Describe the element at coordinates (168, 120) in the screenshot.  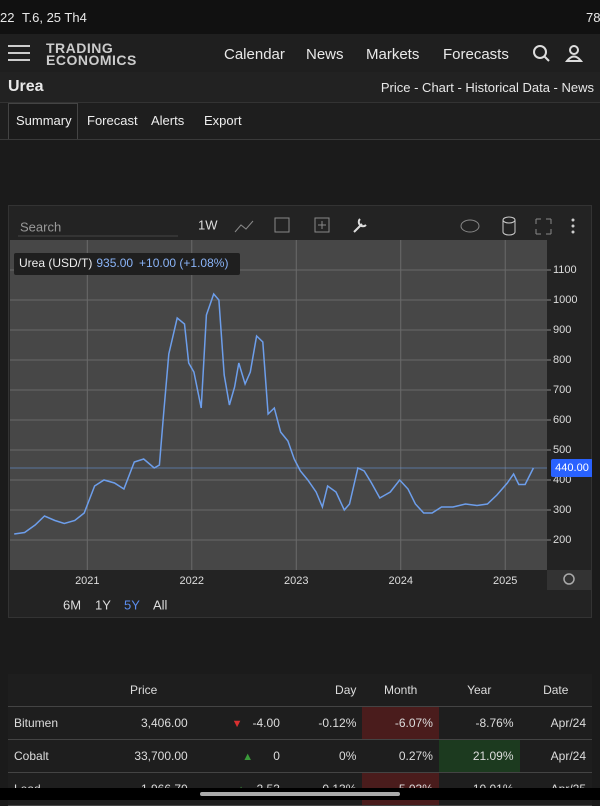
I see `tab: Alerts` at that location.